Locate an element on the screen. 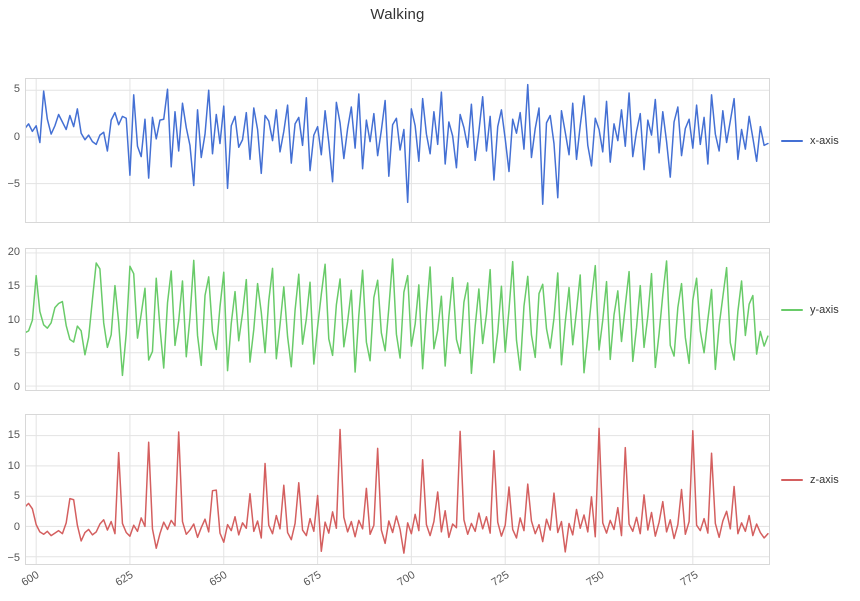 This screenshot has width=860, height=601. legend-label: x-axis is located at coordinates (824, 140).